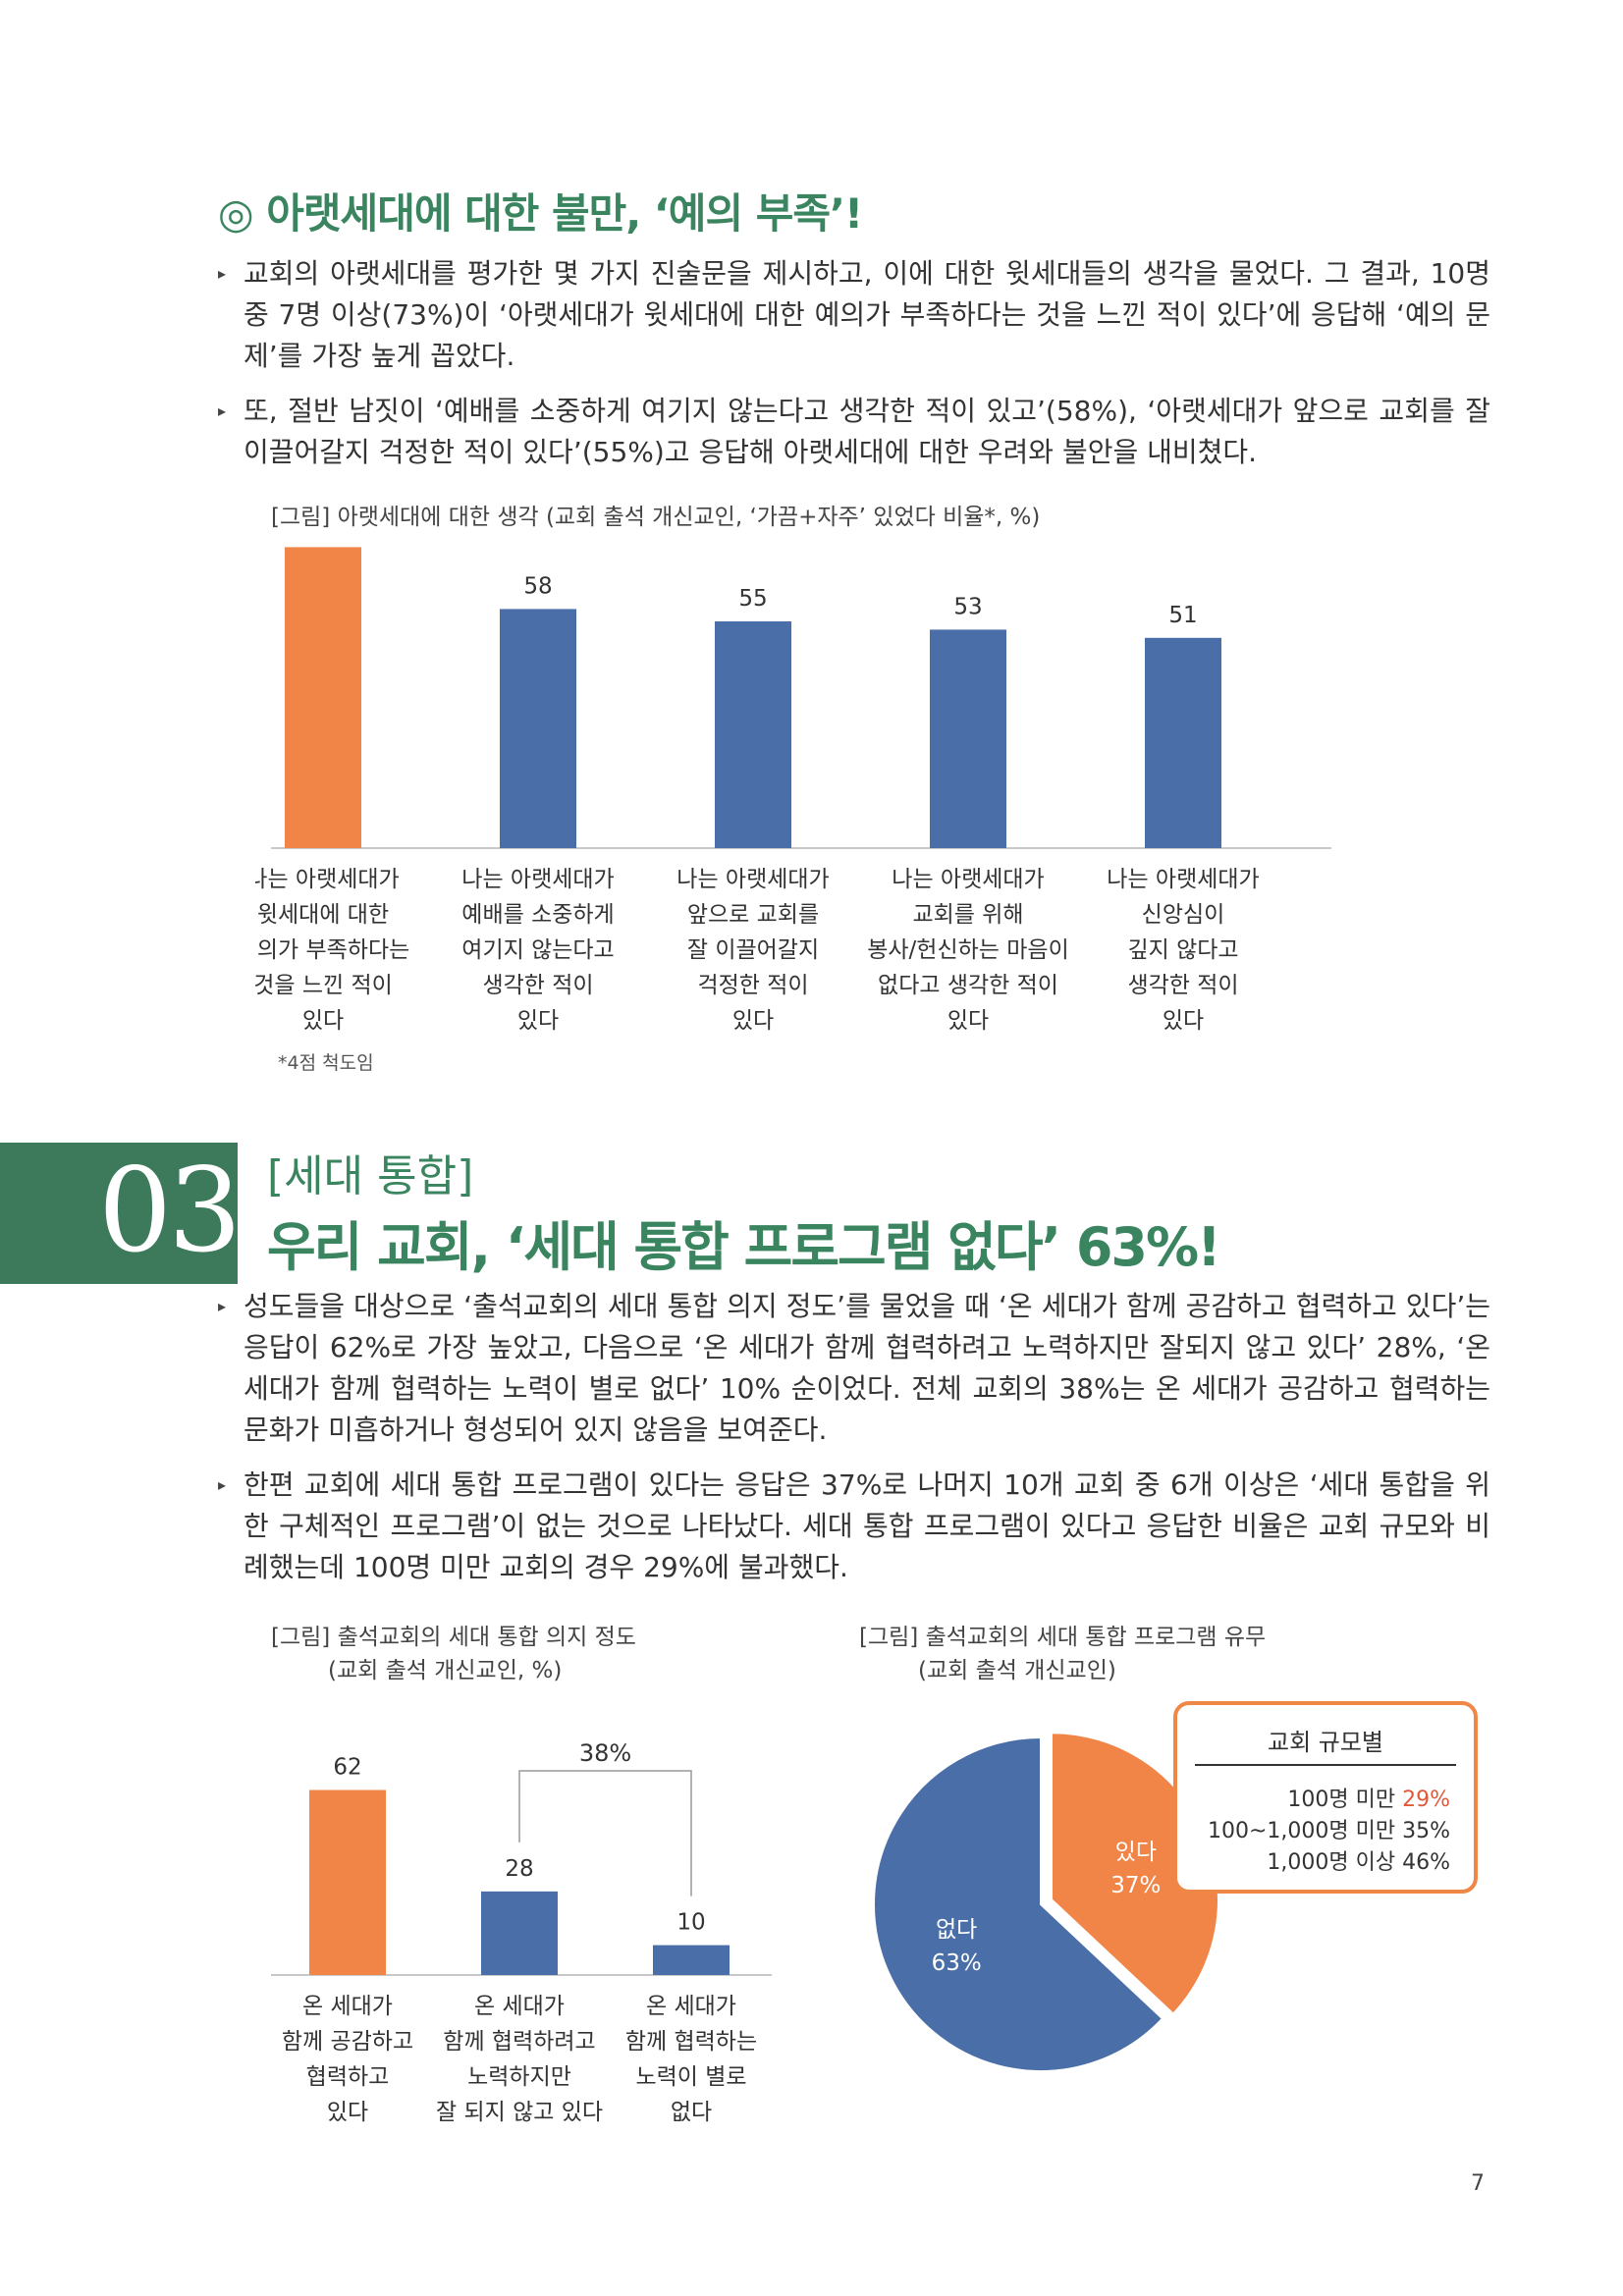  Describe the element at coordinates (1478, 2183) in the screenshot. I see `page-number: 7` at that location.